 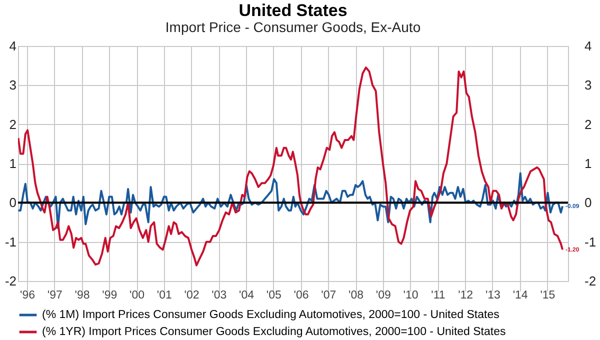 I want to click on x-tick-label: '03, so click(x=219, y=296).